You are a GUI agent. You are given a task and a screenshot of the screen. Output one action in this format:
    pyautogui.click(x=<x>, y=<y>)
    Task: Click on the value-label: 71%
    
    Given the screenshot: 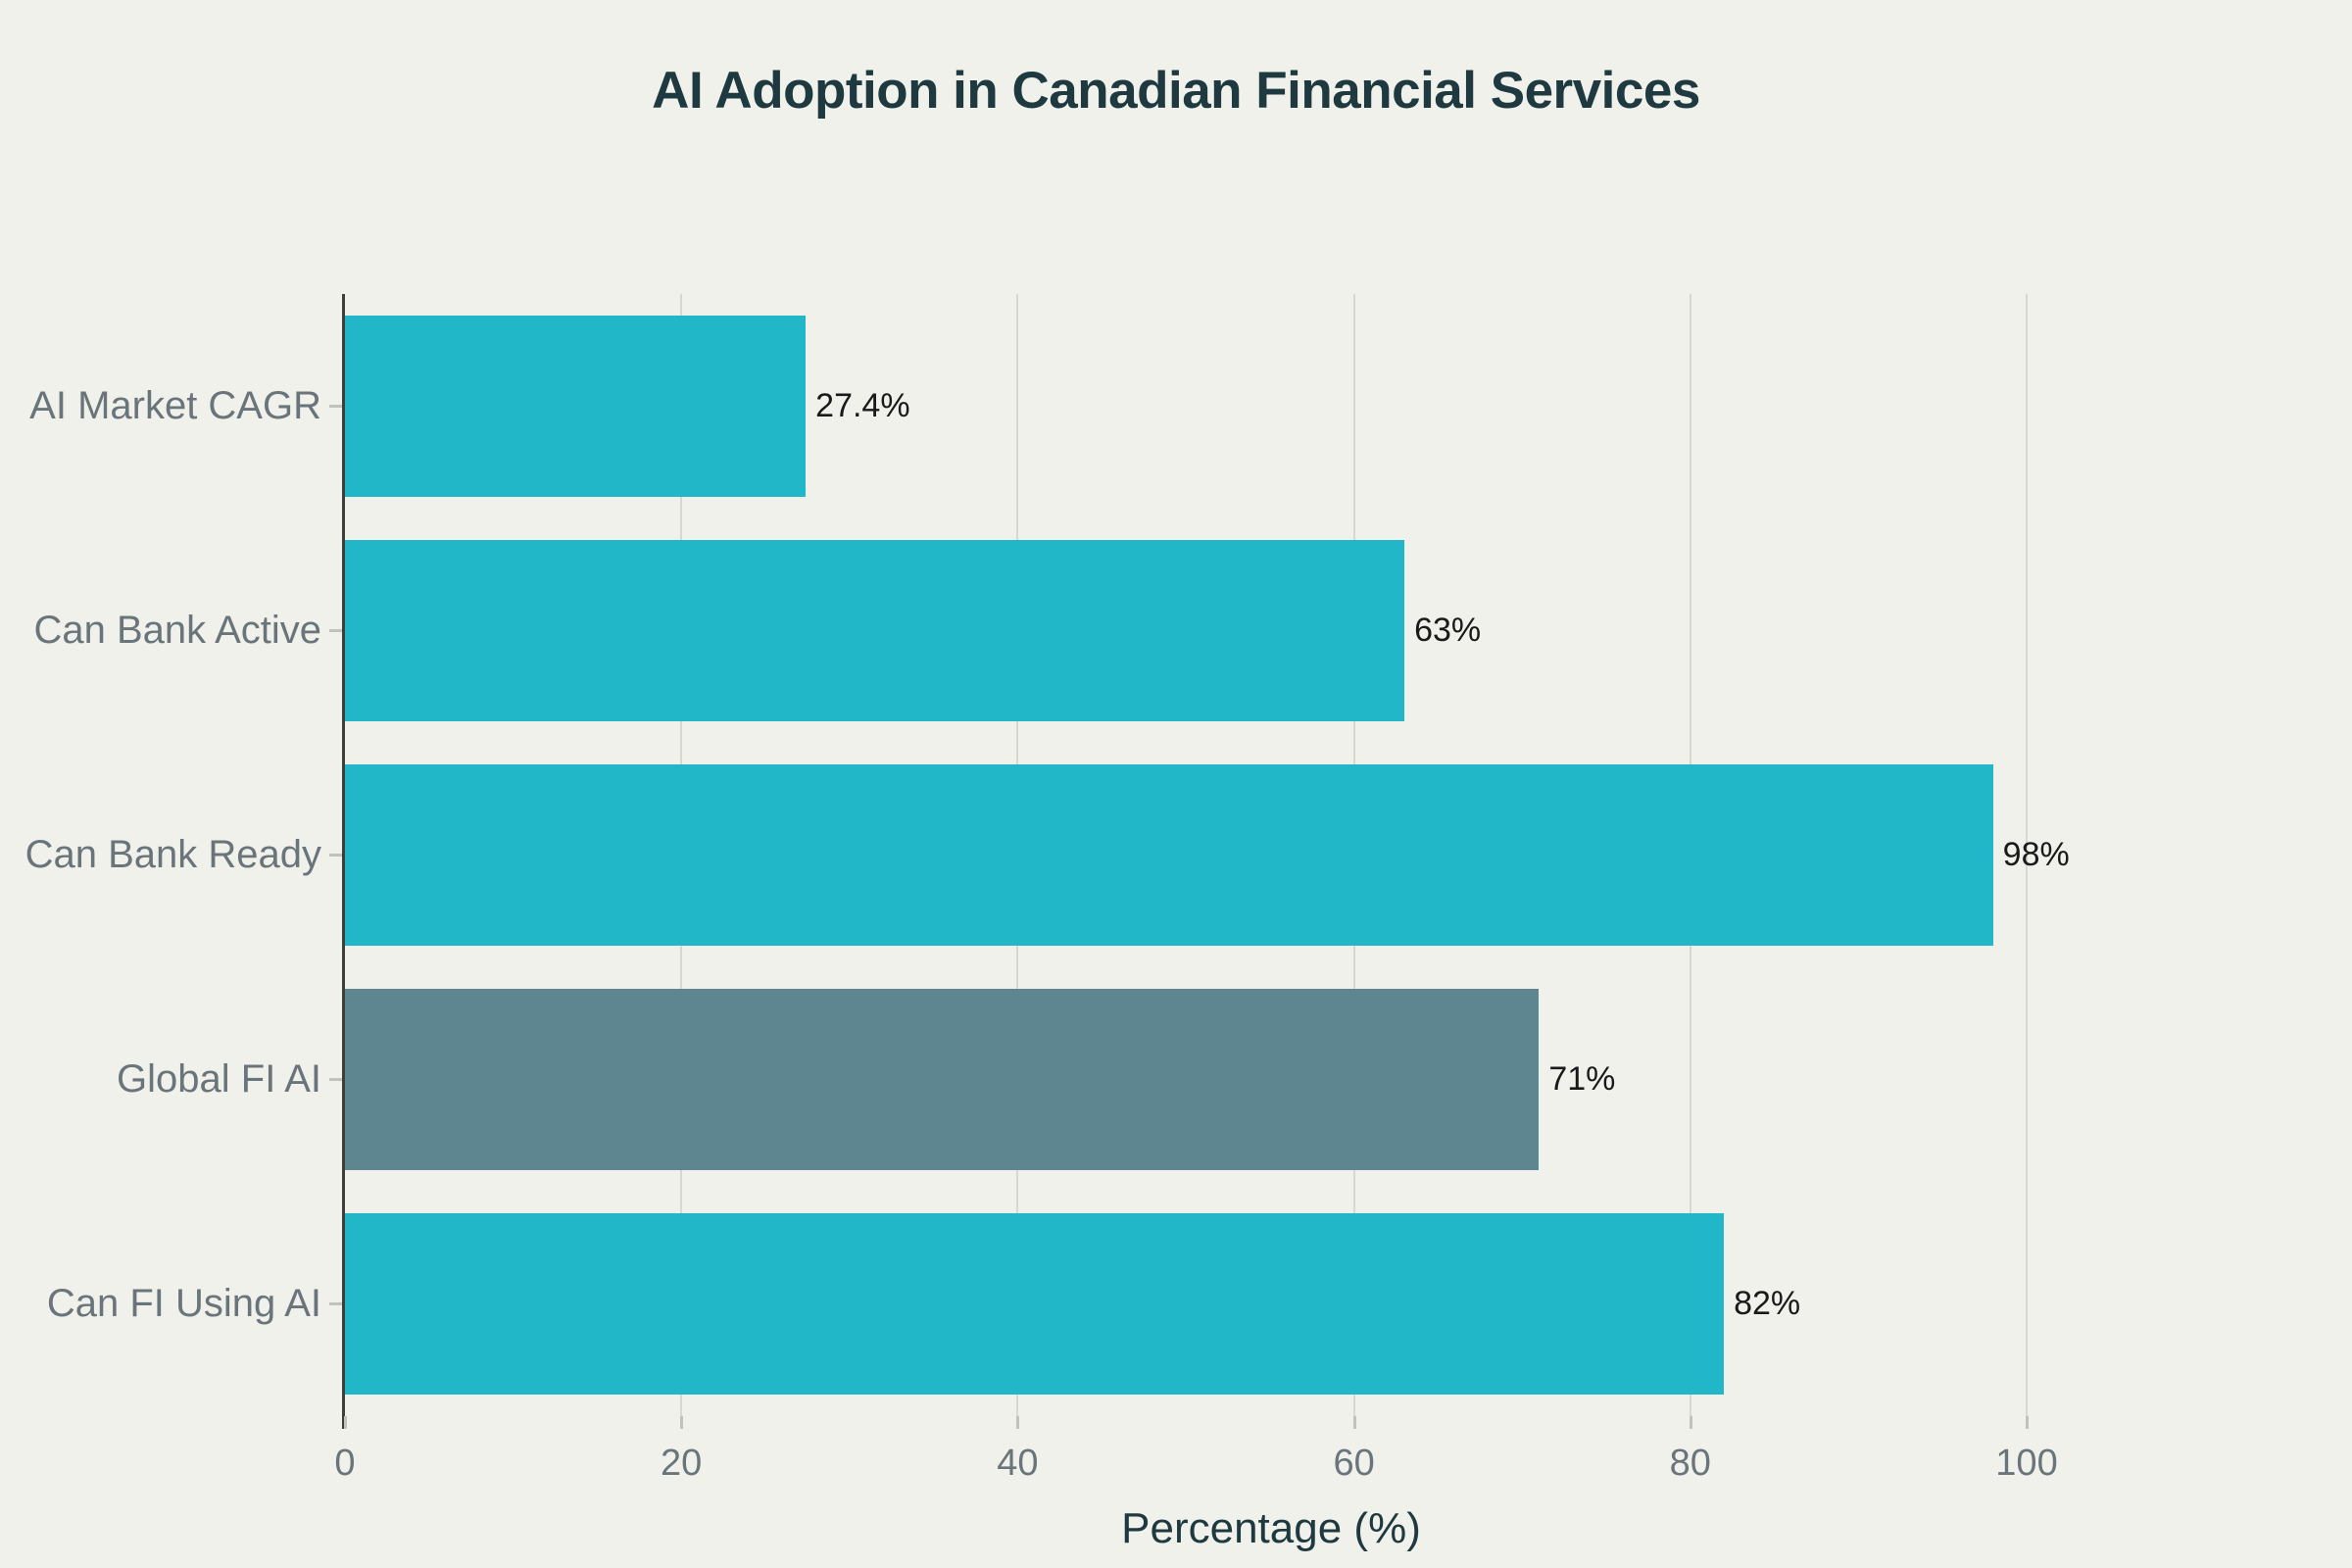 What is the action you would take?
    pyautogui.click(x=1582, y=1079)
    